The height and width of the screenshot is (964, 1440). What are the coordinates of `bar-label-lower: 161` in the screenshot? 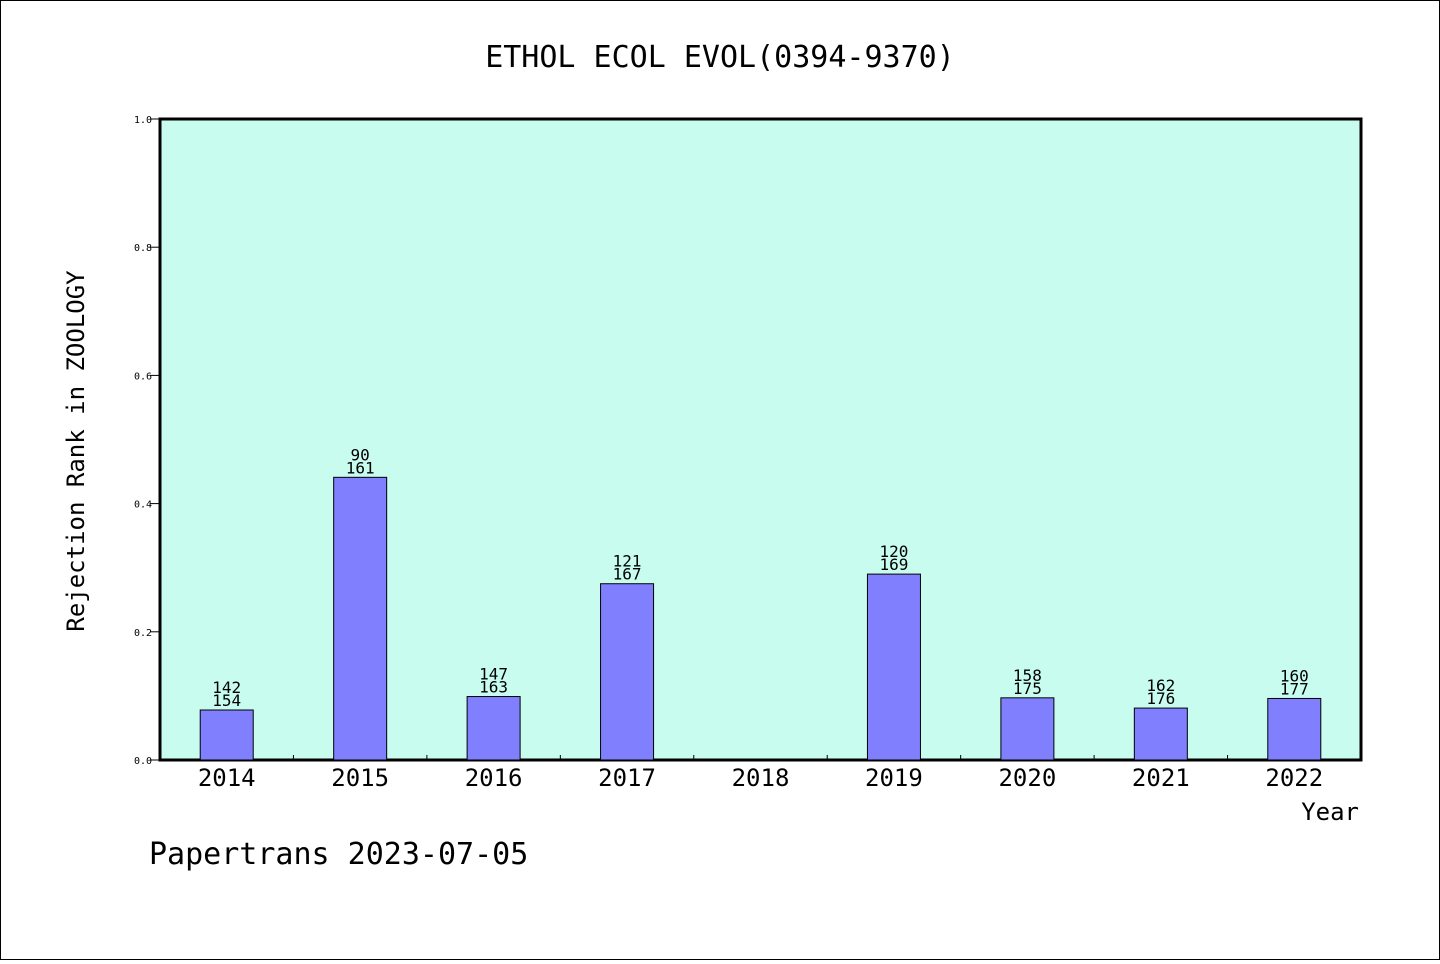 It's located at (360, 467).